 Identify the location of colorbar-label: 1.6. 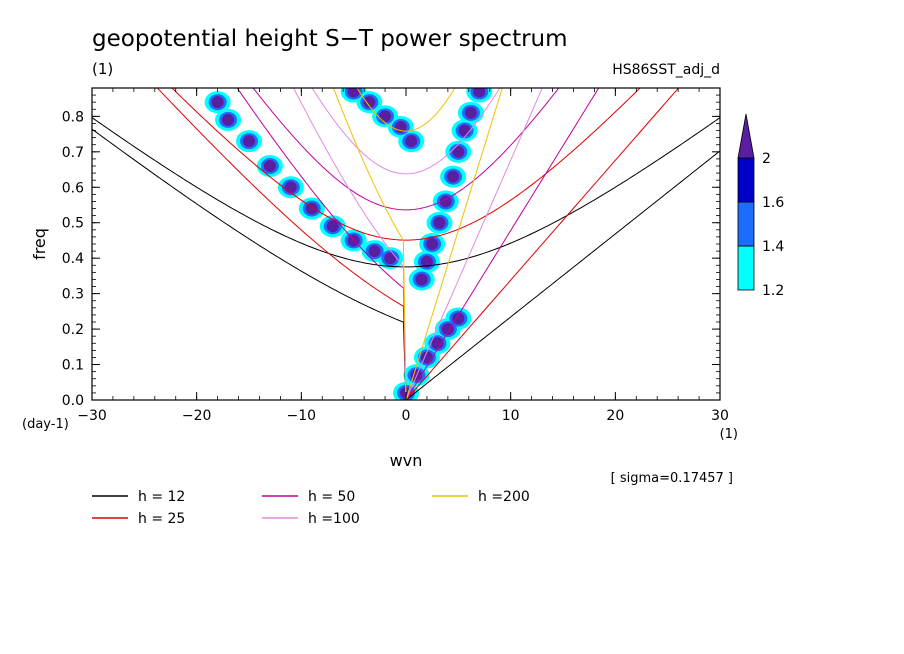
(773, 203).